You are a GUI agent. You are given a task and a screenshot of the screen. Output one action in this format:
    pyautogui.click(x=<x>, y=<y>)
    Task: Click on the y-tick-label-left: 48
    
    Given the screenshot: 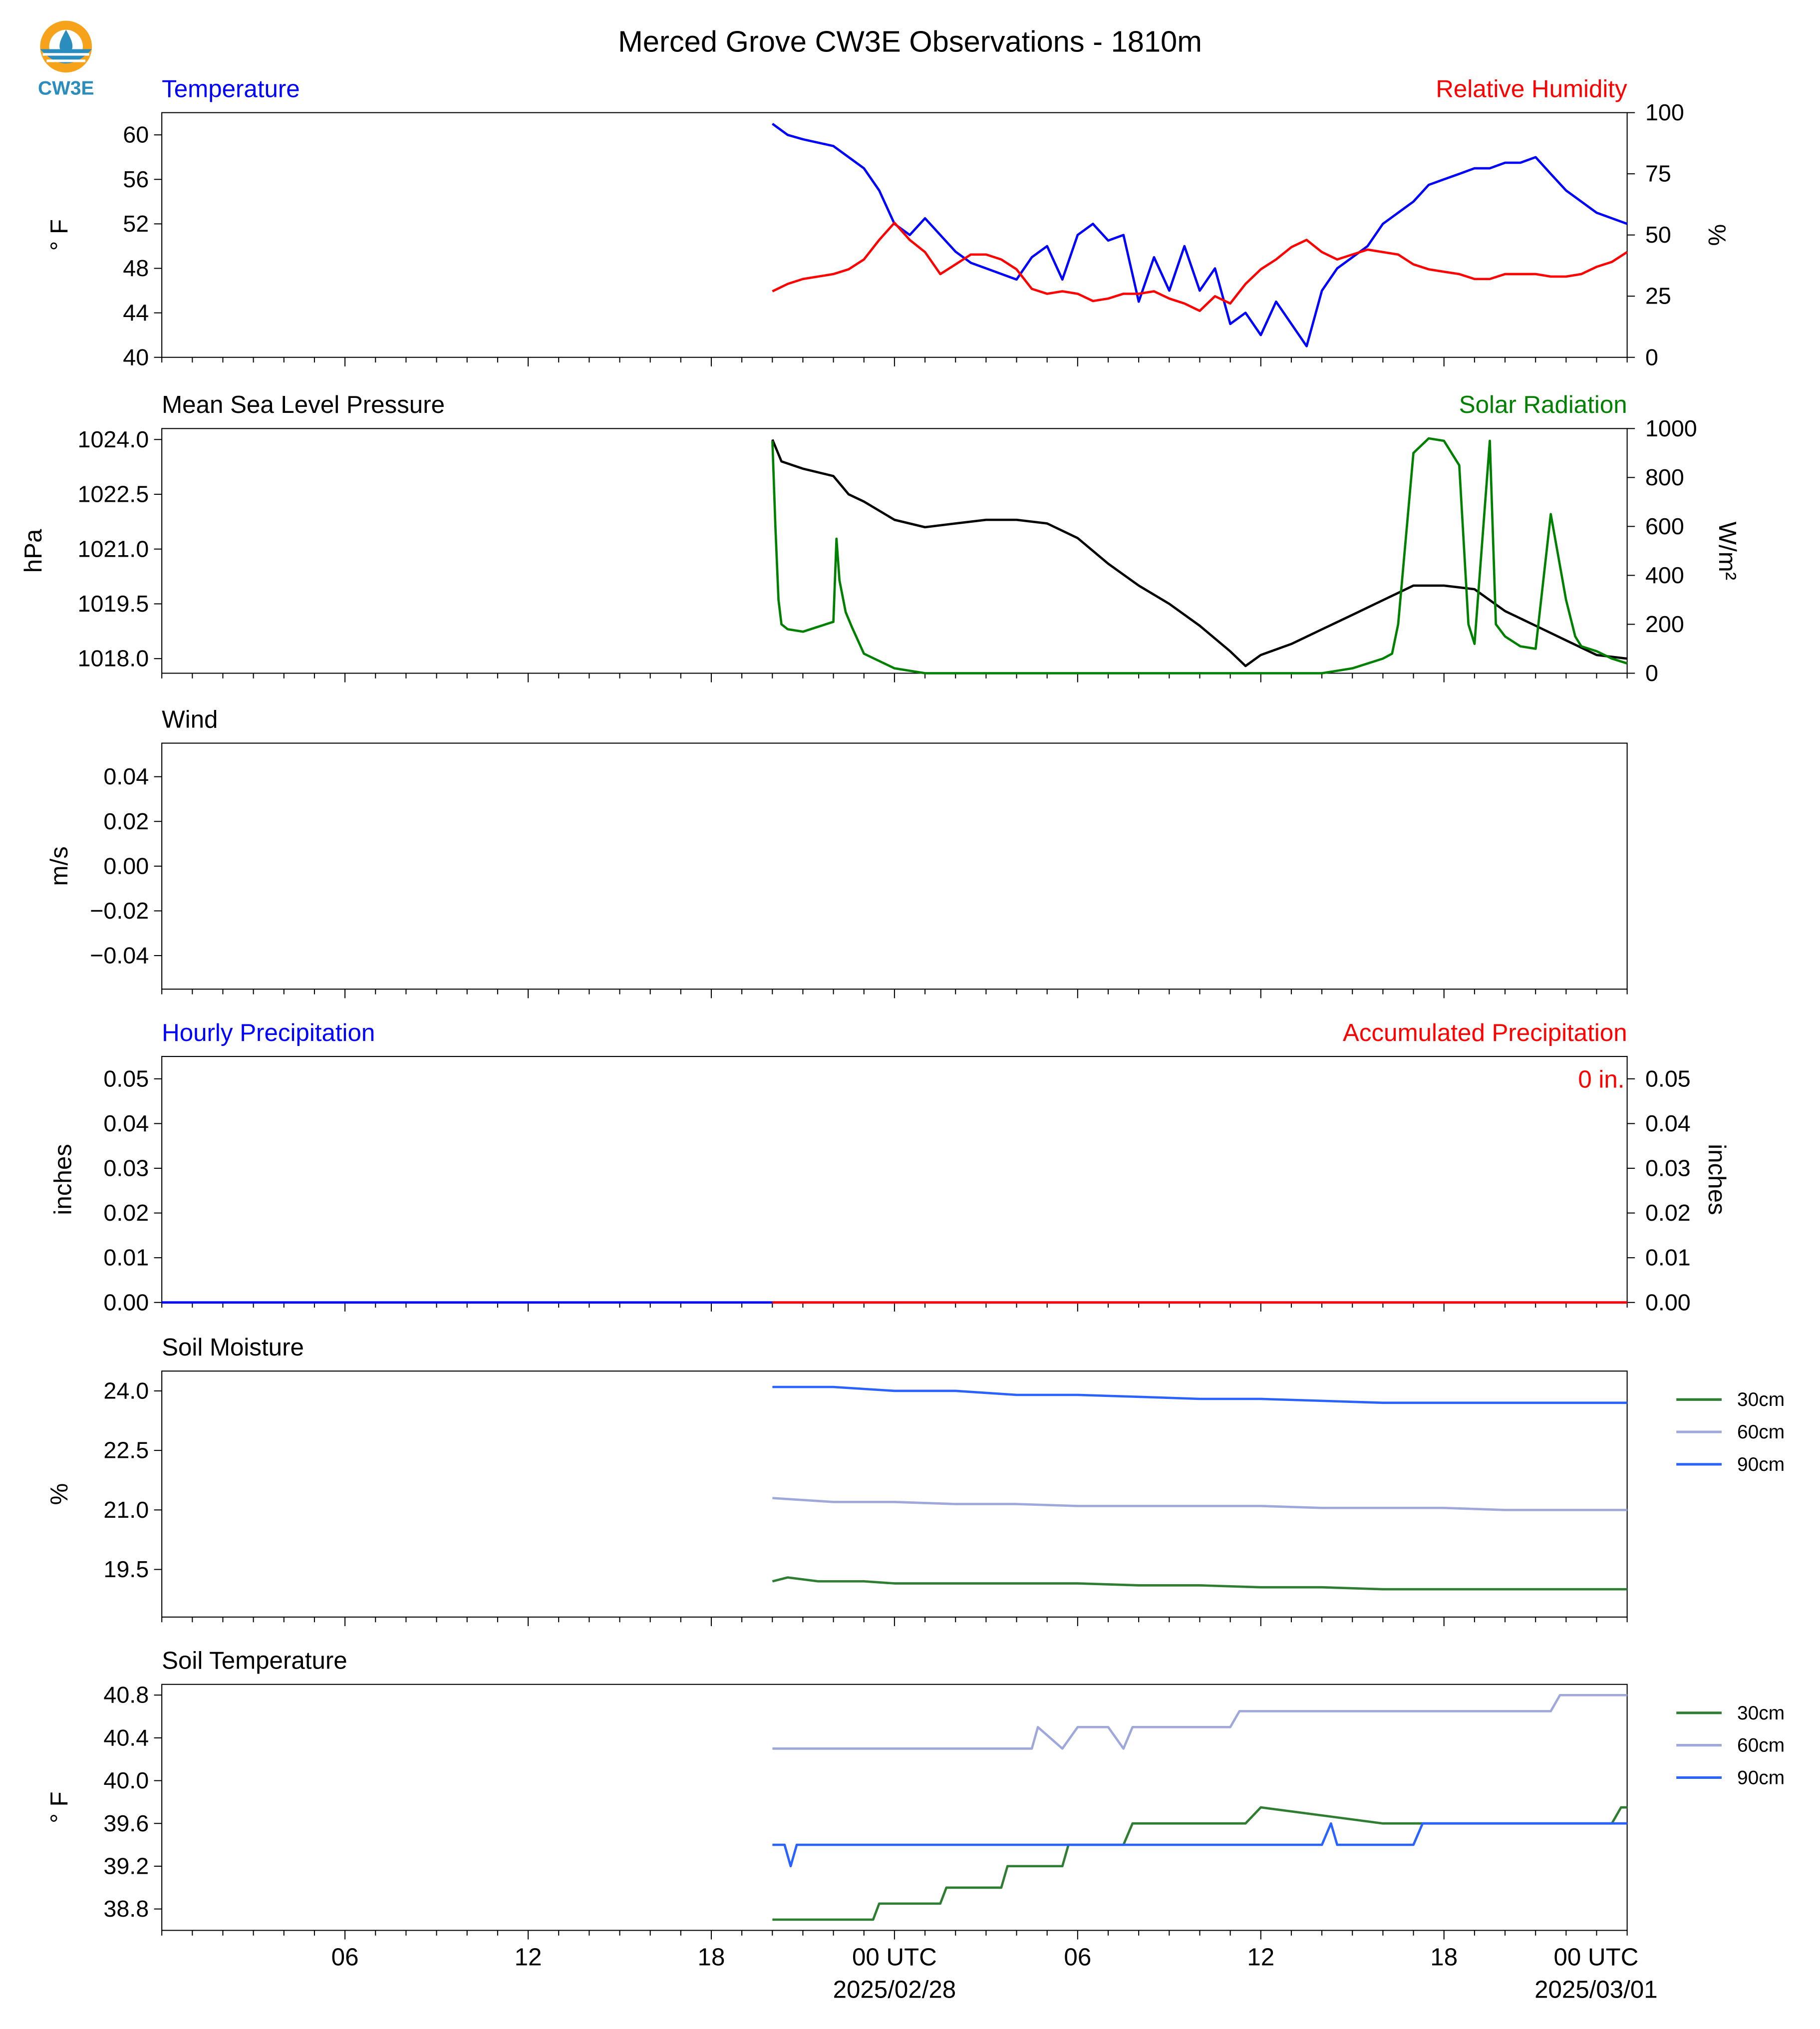 What is the action you would take?
    pyautogui.click(x=136, y=268)
    